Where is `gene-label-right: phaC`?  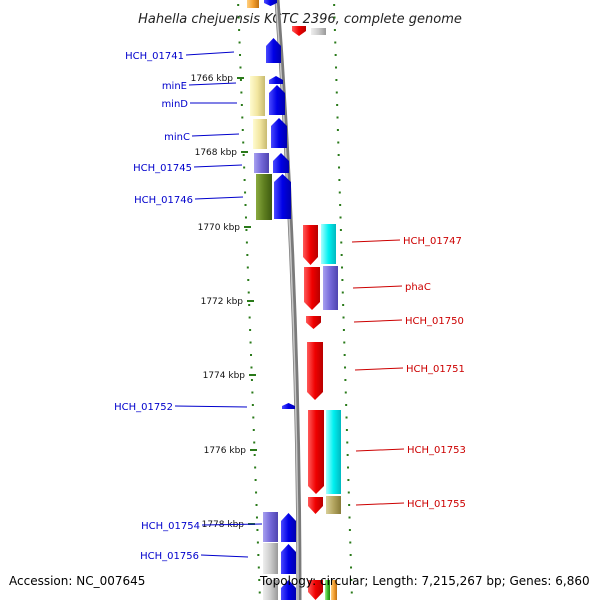 gene-label-right: phaC is located at coordinates (418, 287).